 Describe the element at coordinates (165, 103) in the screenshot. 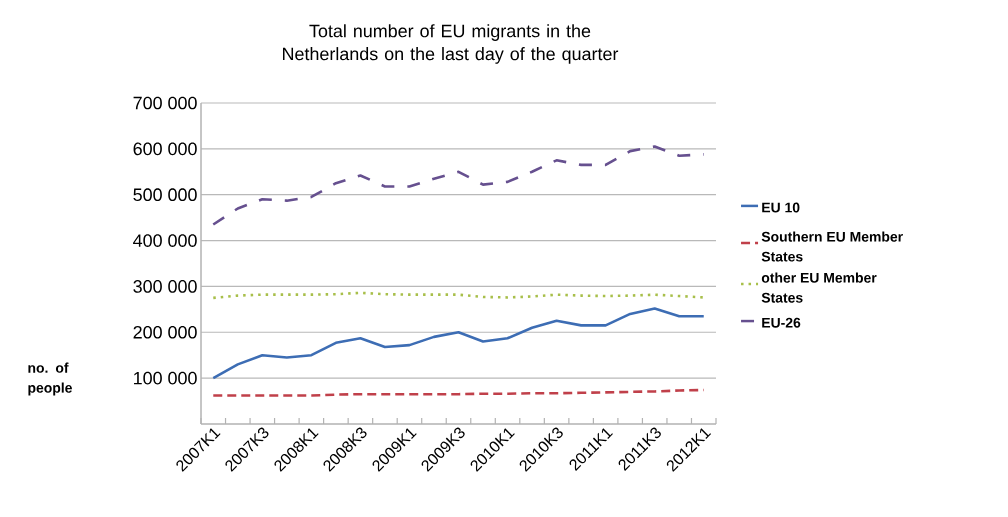

I see `y-tick-label: 700 000` at that location.